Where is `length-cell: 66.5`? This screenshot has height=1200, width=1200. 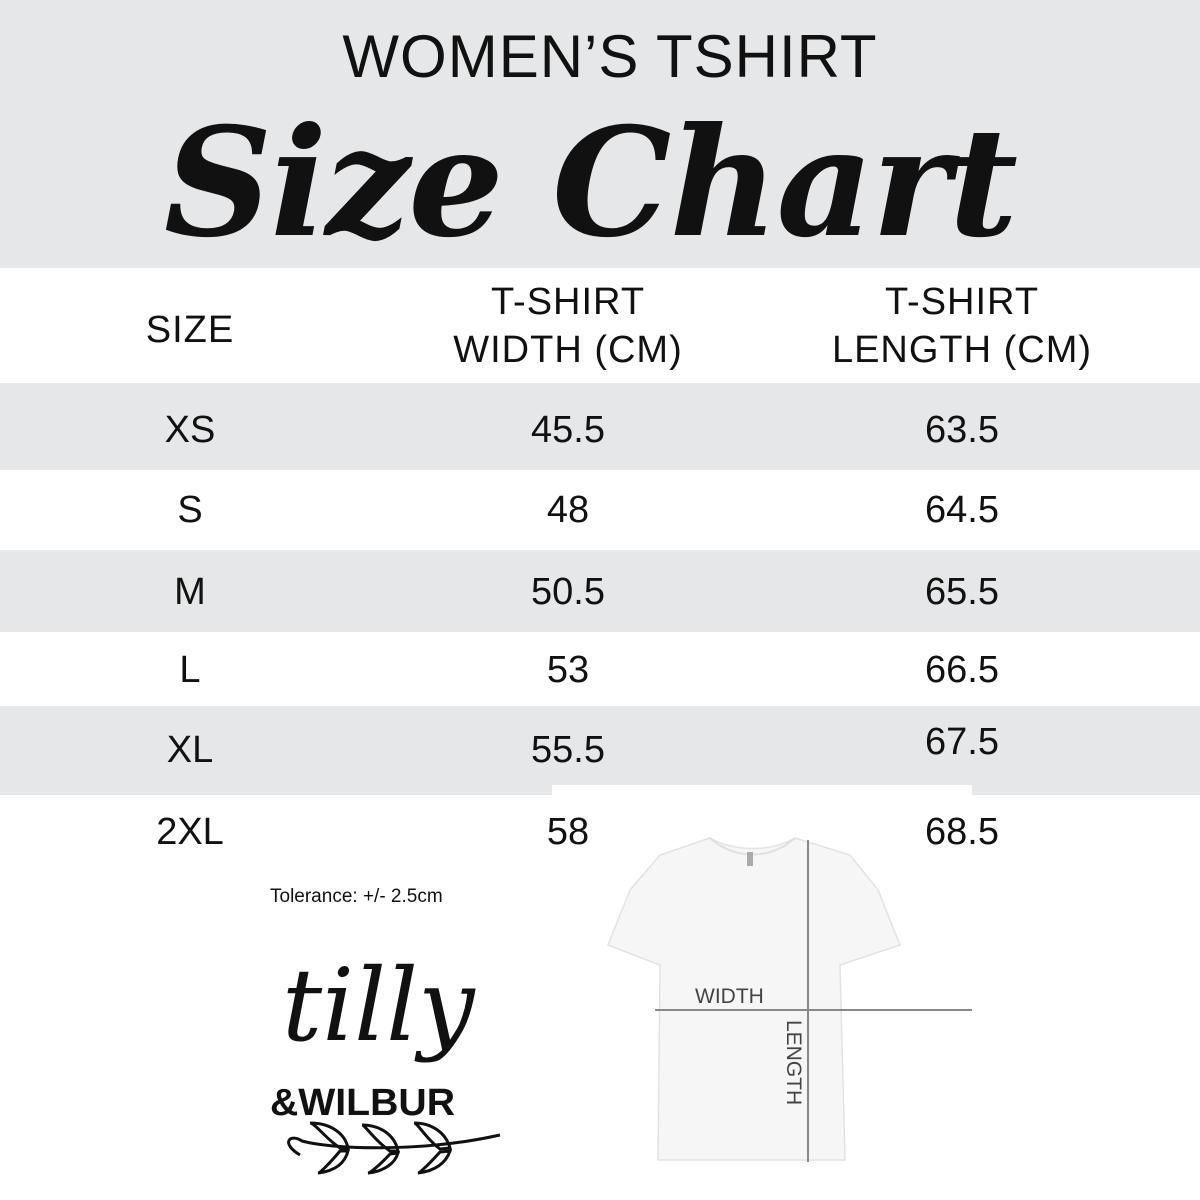 length-cell: 66.5 is located at coordinates (962, 670).